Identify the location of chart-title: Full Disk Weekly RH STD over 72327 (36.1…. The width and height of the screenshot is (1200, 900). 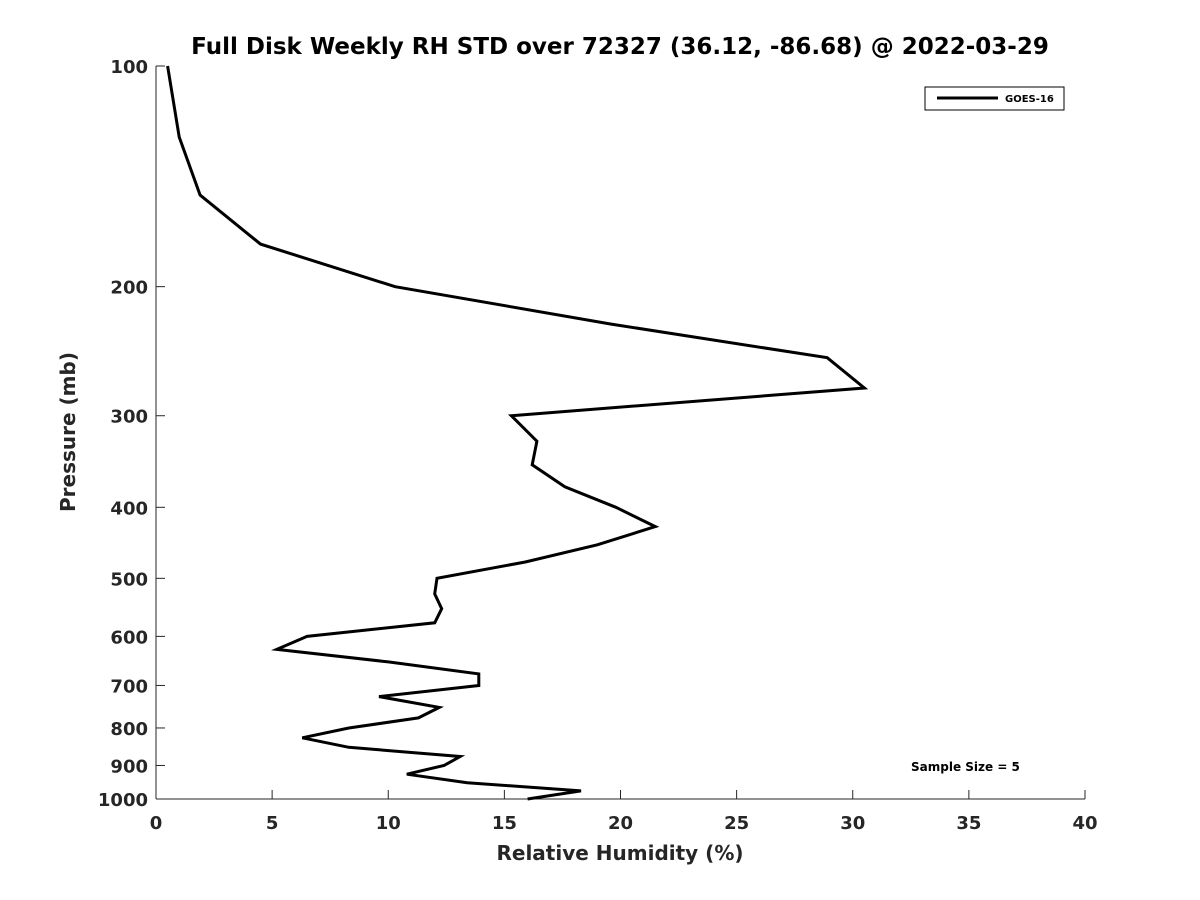
(620, 47).